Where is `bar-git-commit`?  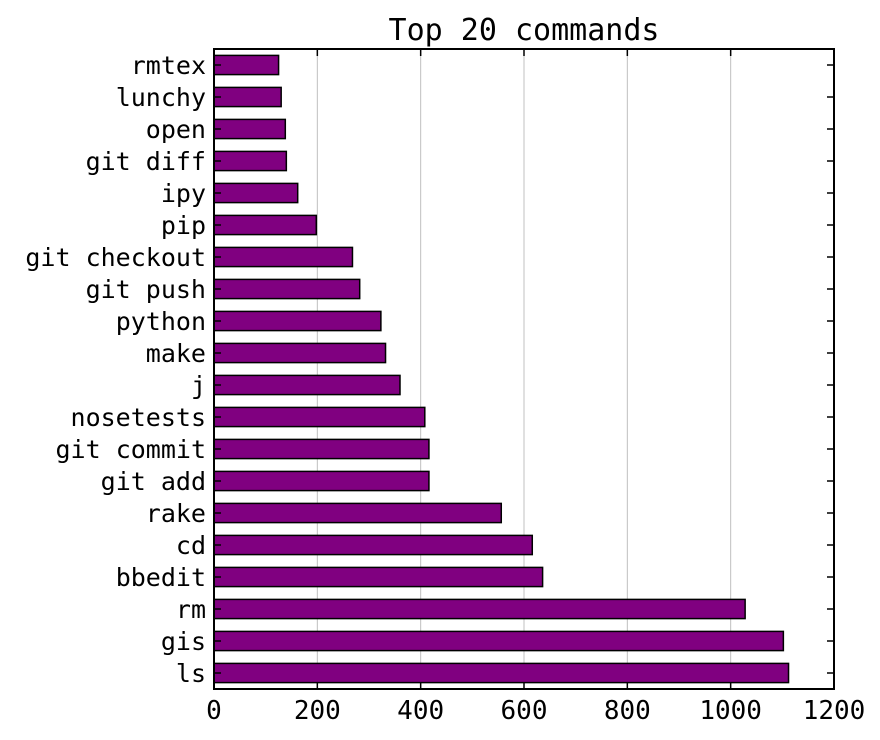
bar-git-commit is located at coordinates (321, 449).